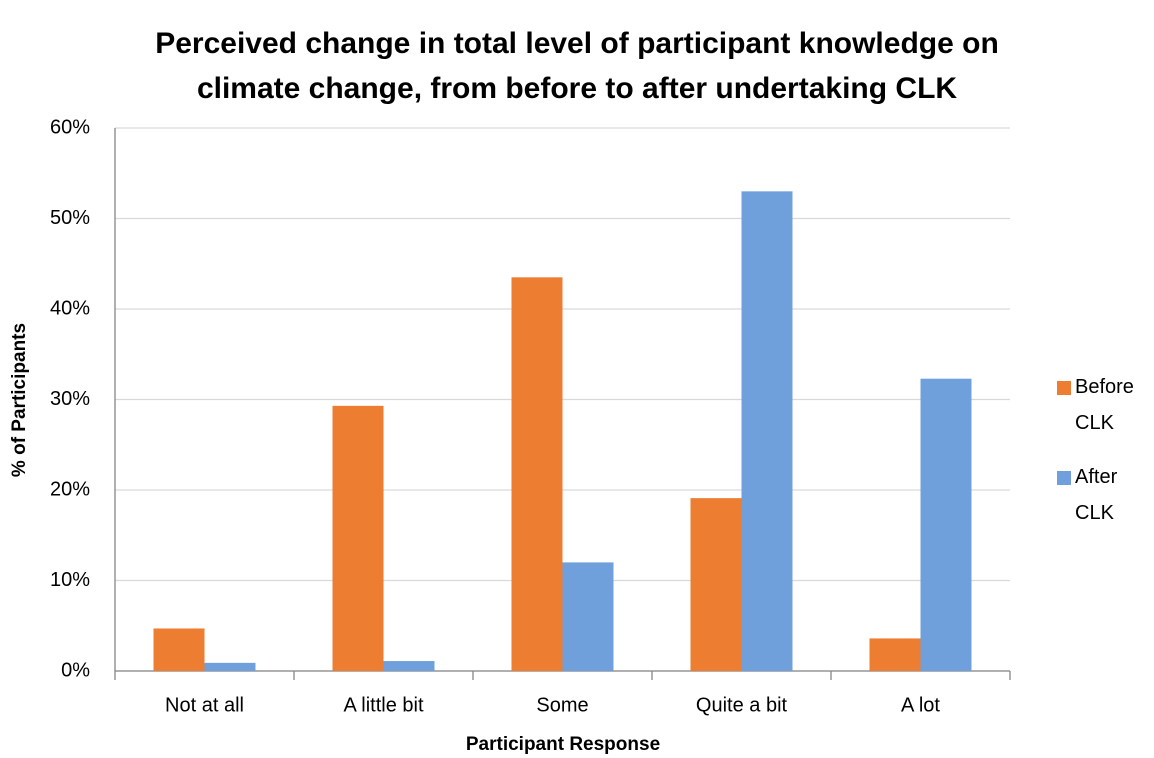 This screenshot has height=758, width=1154. What do you see at coordinates (75, 670) in the screenshot?
I see `y-tick-label: 0%` at bounding box center [75, 670].